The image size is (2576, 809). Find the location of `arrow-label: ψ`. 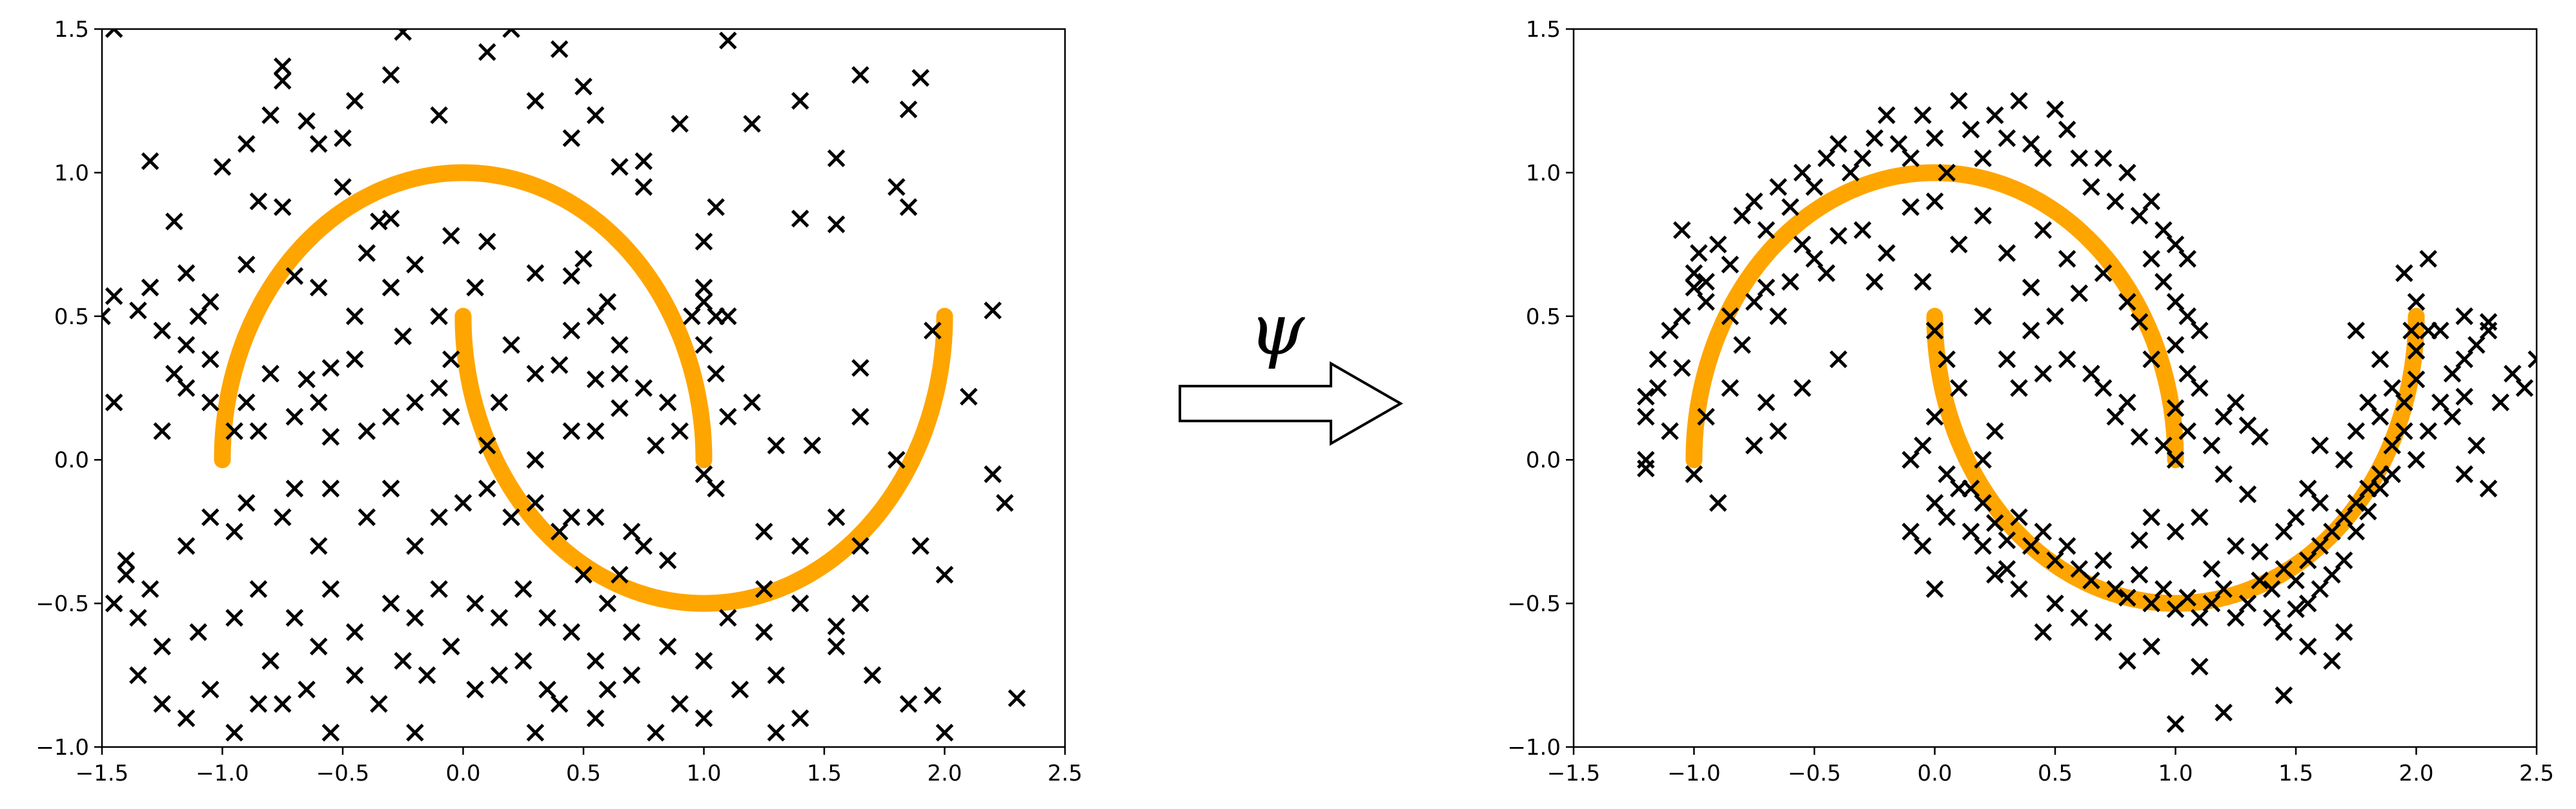

arrow-label: ψ is located at coordinates (1277, 329).